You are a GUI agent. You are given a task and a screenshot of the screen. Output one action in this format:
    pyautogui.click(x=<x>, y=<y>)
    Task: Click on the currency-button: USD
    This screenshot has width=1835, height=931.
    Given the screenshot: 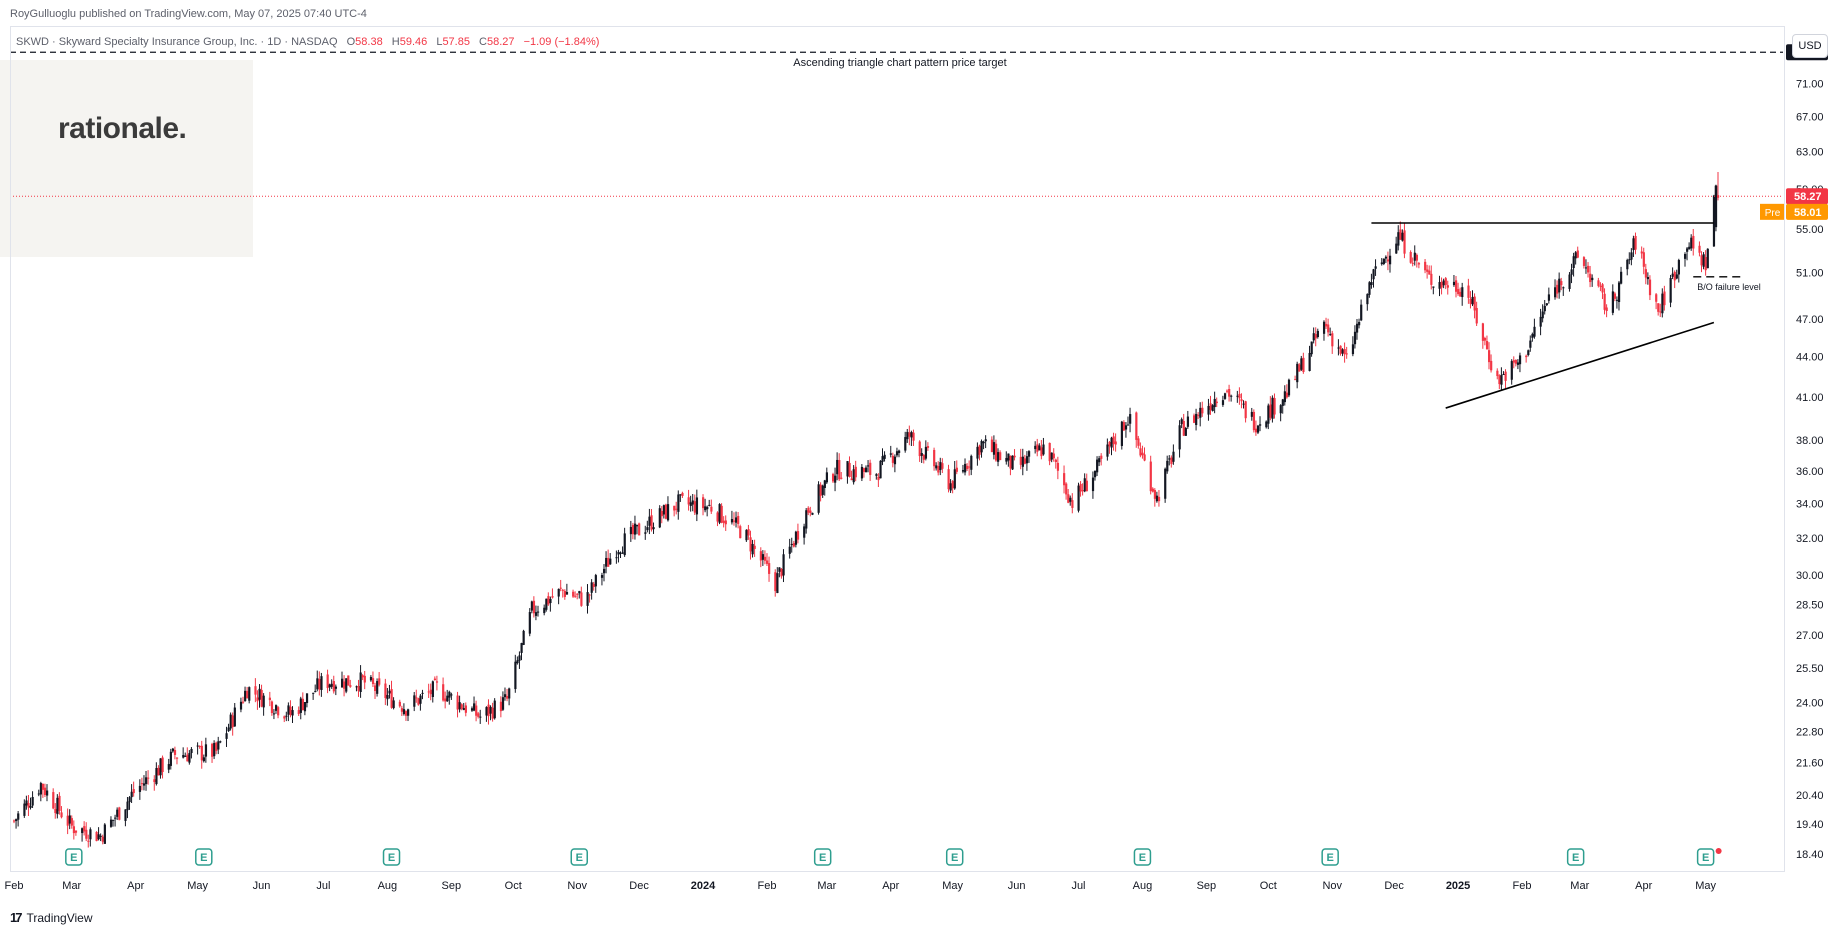 What is the action you would take?
    pyautogui.click(x=1810, y=46)
    